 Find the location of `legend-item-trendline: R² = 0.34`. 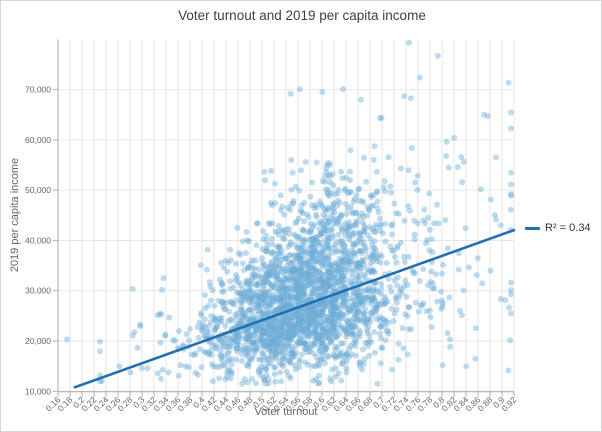

legend-item-trendline: R² = 0.34 is located at coordinates (558, 228).